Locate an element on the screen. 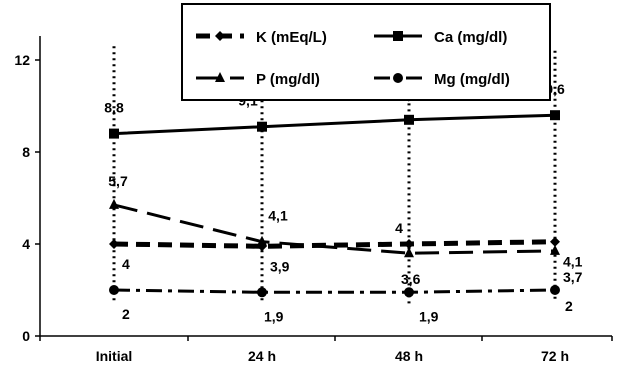  legend-label: Ca (mg/dl) is located at coordinates (470, 37).